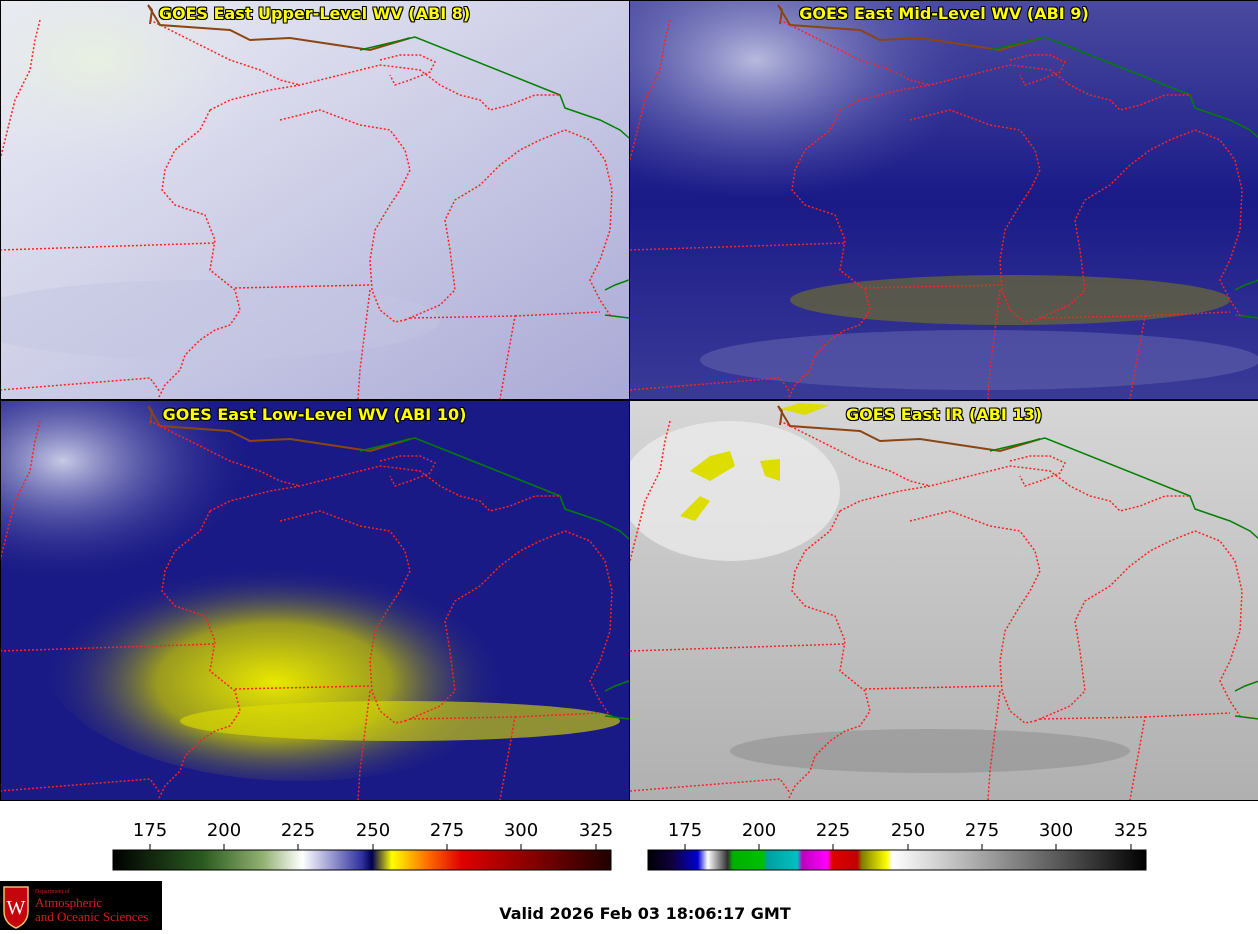 Image resolution: width=1258 pixels, height=934 pixels. What do you see at coordinates (629, 400) in the screenshot?
I see `panel-separator` at bounding box center [629, 400].